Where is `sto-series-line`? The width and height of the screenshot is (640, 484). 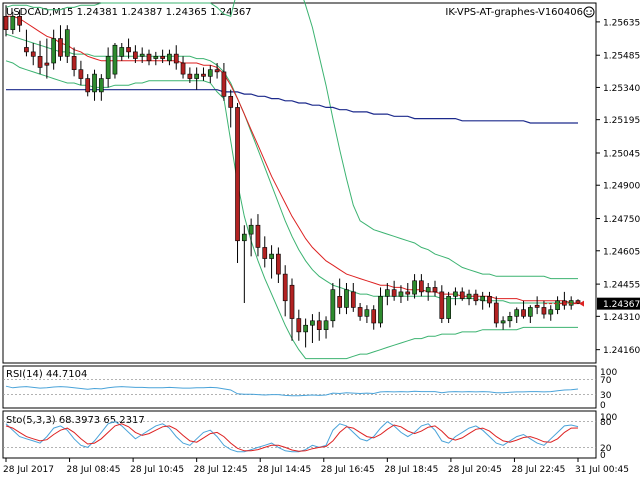 sto-series-line is located at coordinates (292, 437).